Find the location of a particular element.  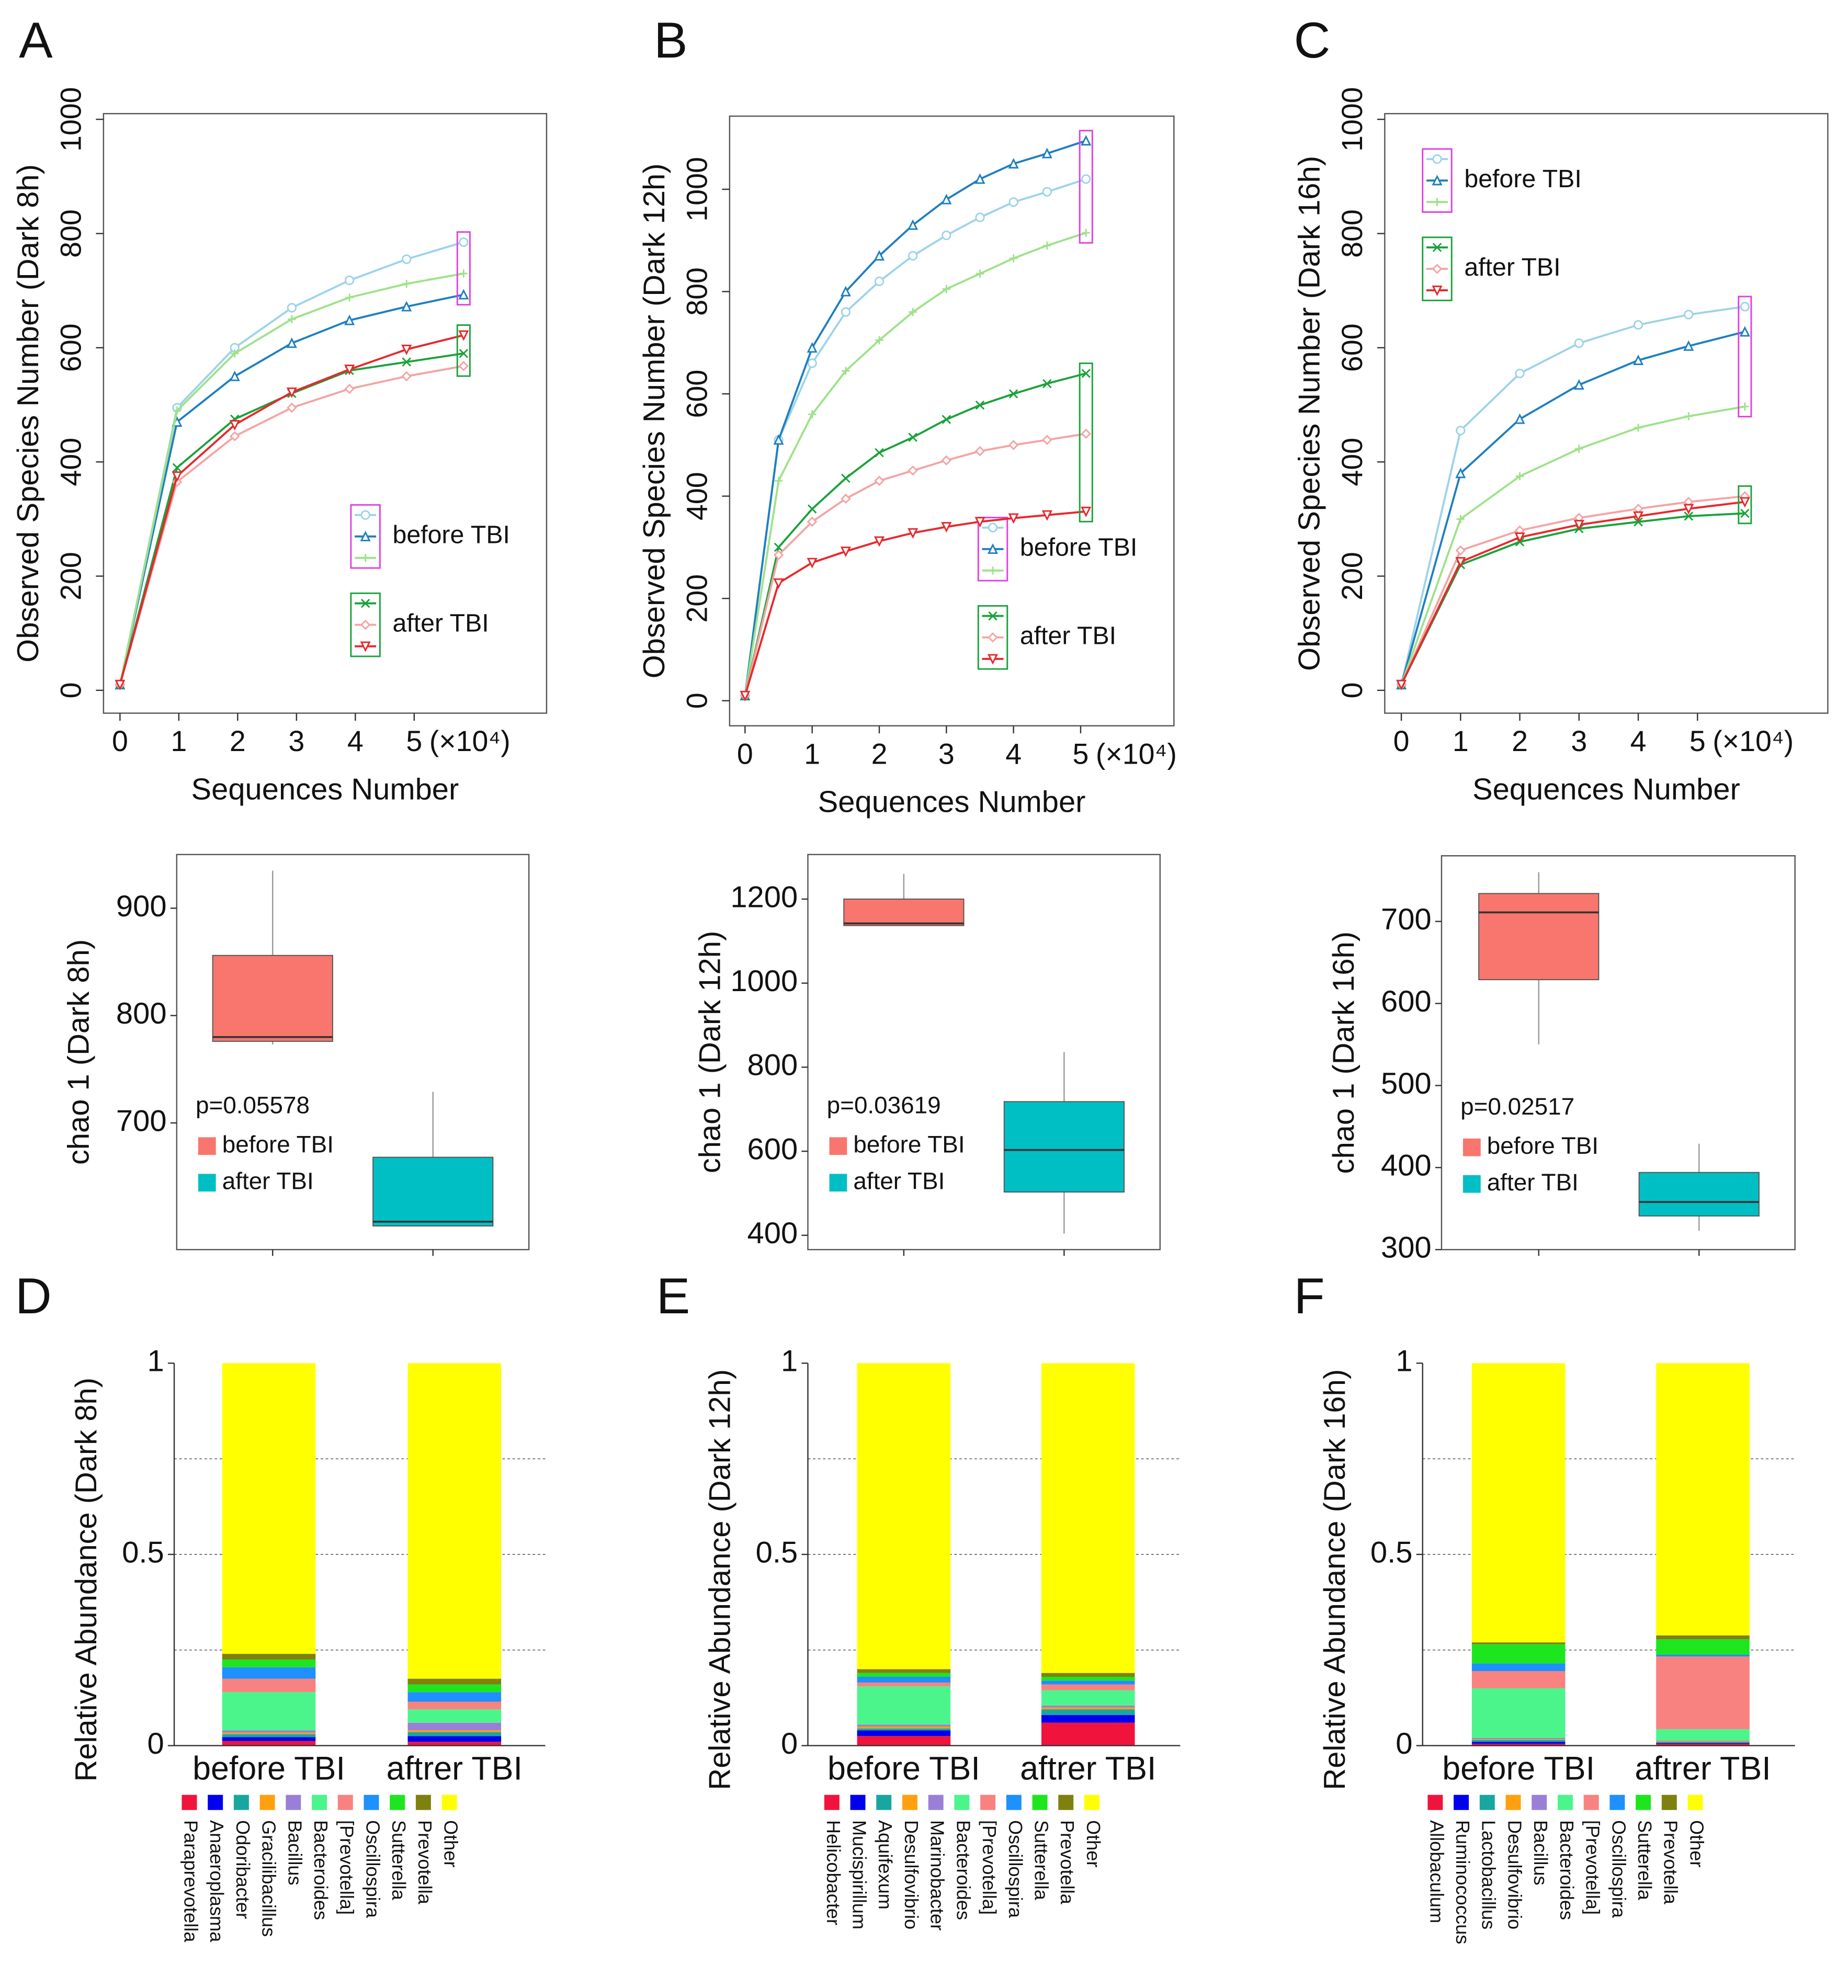

legend-label: Sutterella is located at coordinates (399, 1860).